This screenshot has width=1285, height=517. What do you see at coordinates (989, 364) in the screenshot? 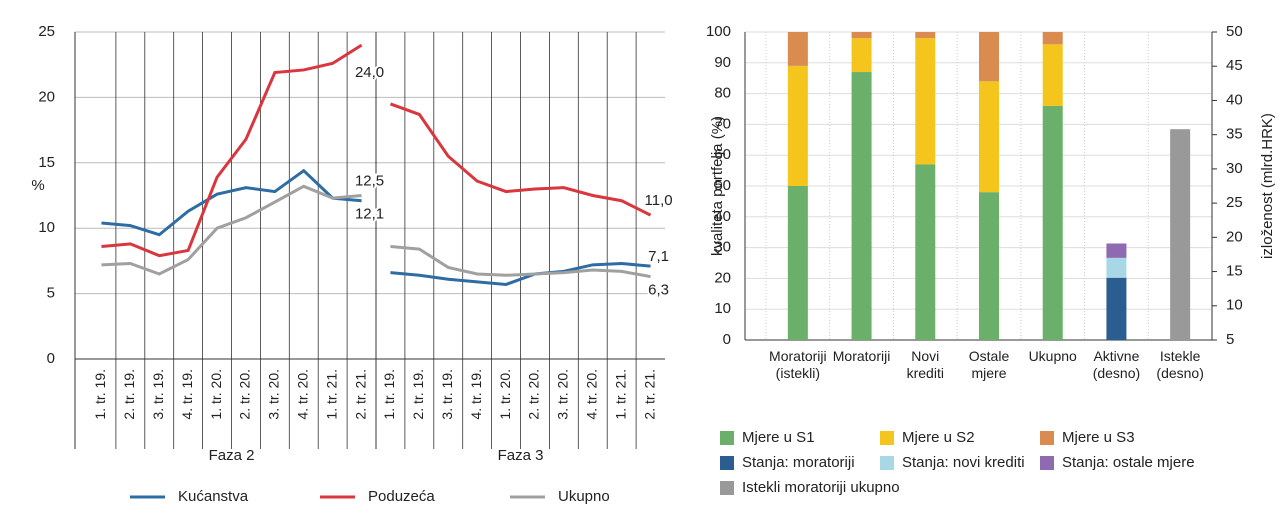
I see `x-tick-label: Ostale mjere` at bounding box center [989, 364].